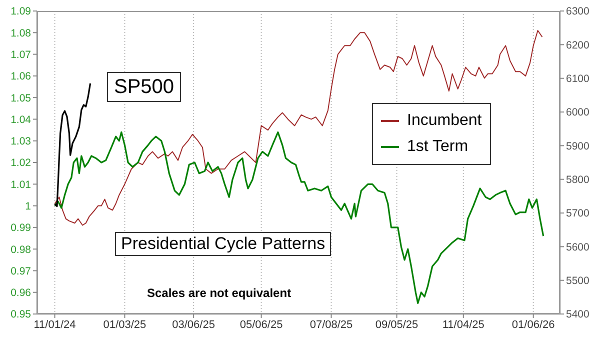 This screenshot has width=600, height=342. I want to click on y-tick-label: 1, so click(28, 206).